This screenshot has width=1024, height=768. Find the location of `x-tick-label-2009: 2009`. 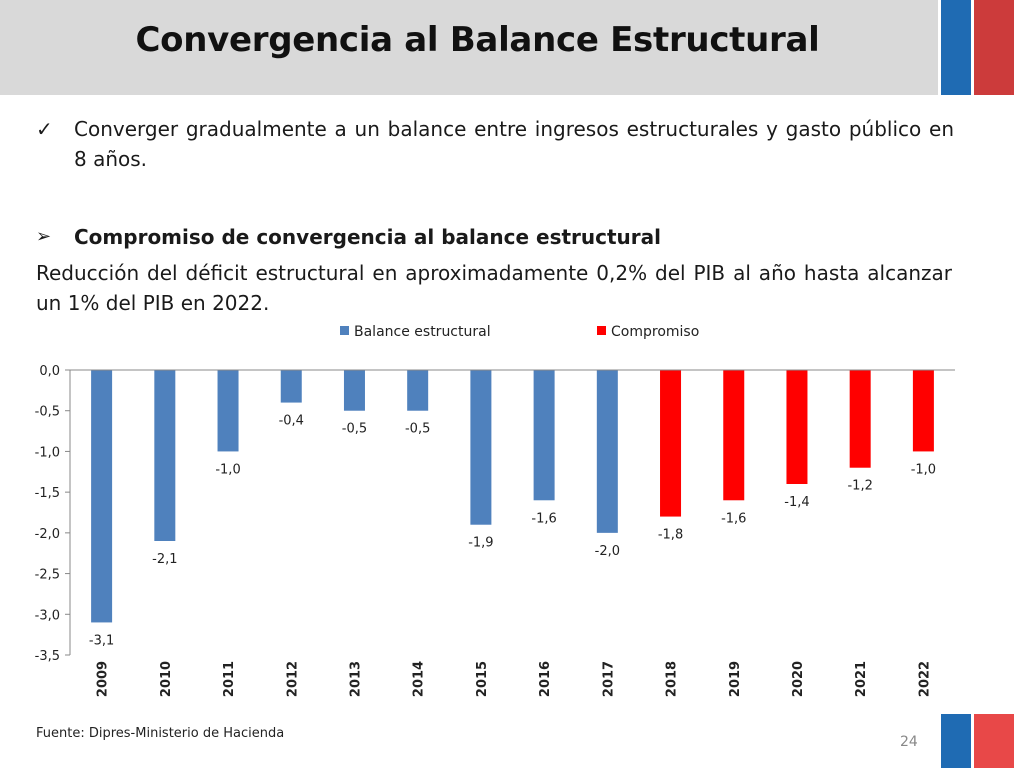

x-tick-label-2009: 2009 is located at coordinates (103, 679).